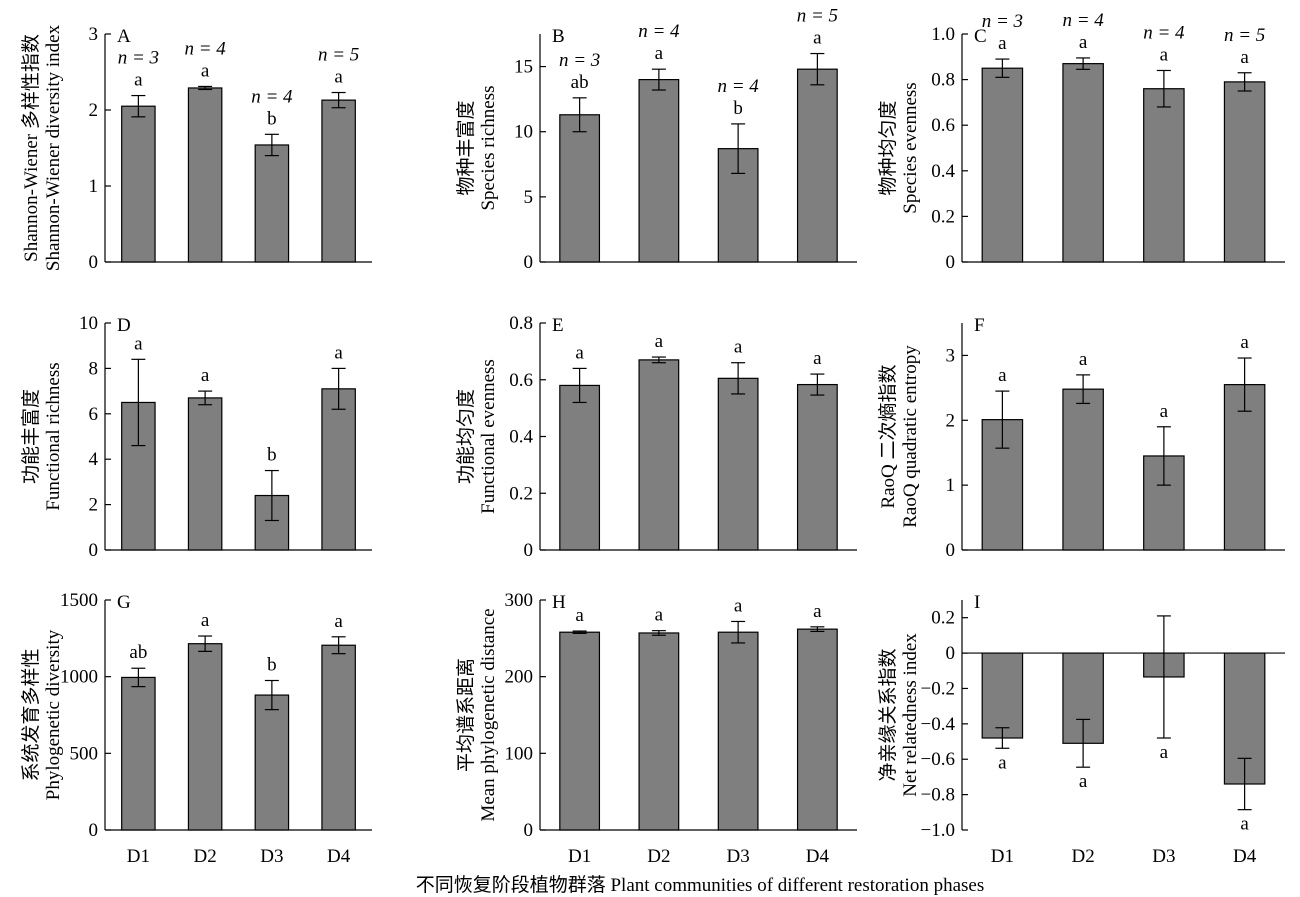 The image size is (1300, 897). I want to click on panel-c-n-label-d4: n = 5, so click(1244, 35).